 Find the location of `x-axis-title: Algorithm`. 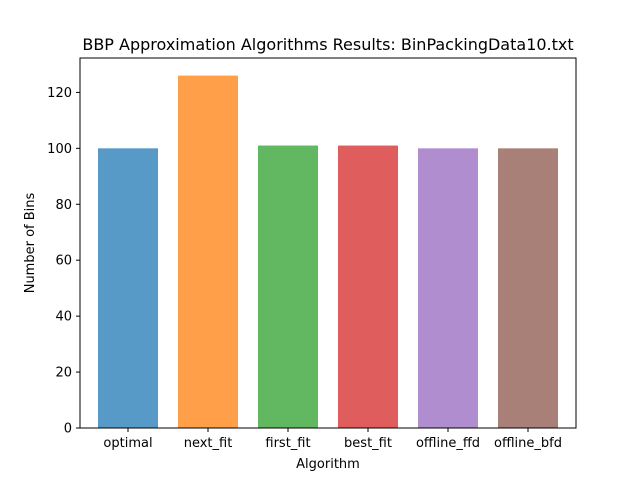

x-axis-title: Algorithm is located at coordinates (328, 464).